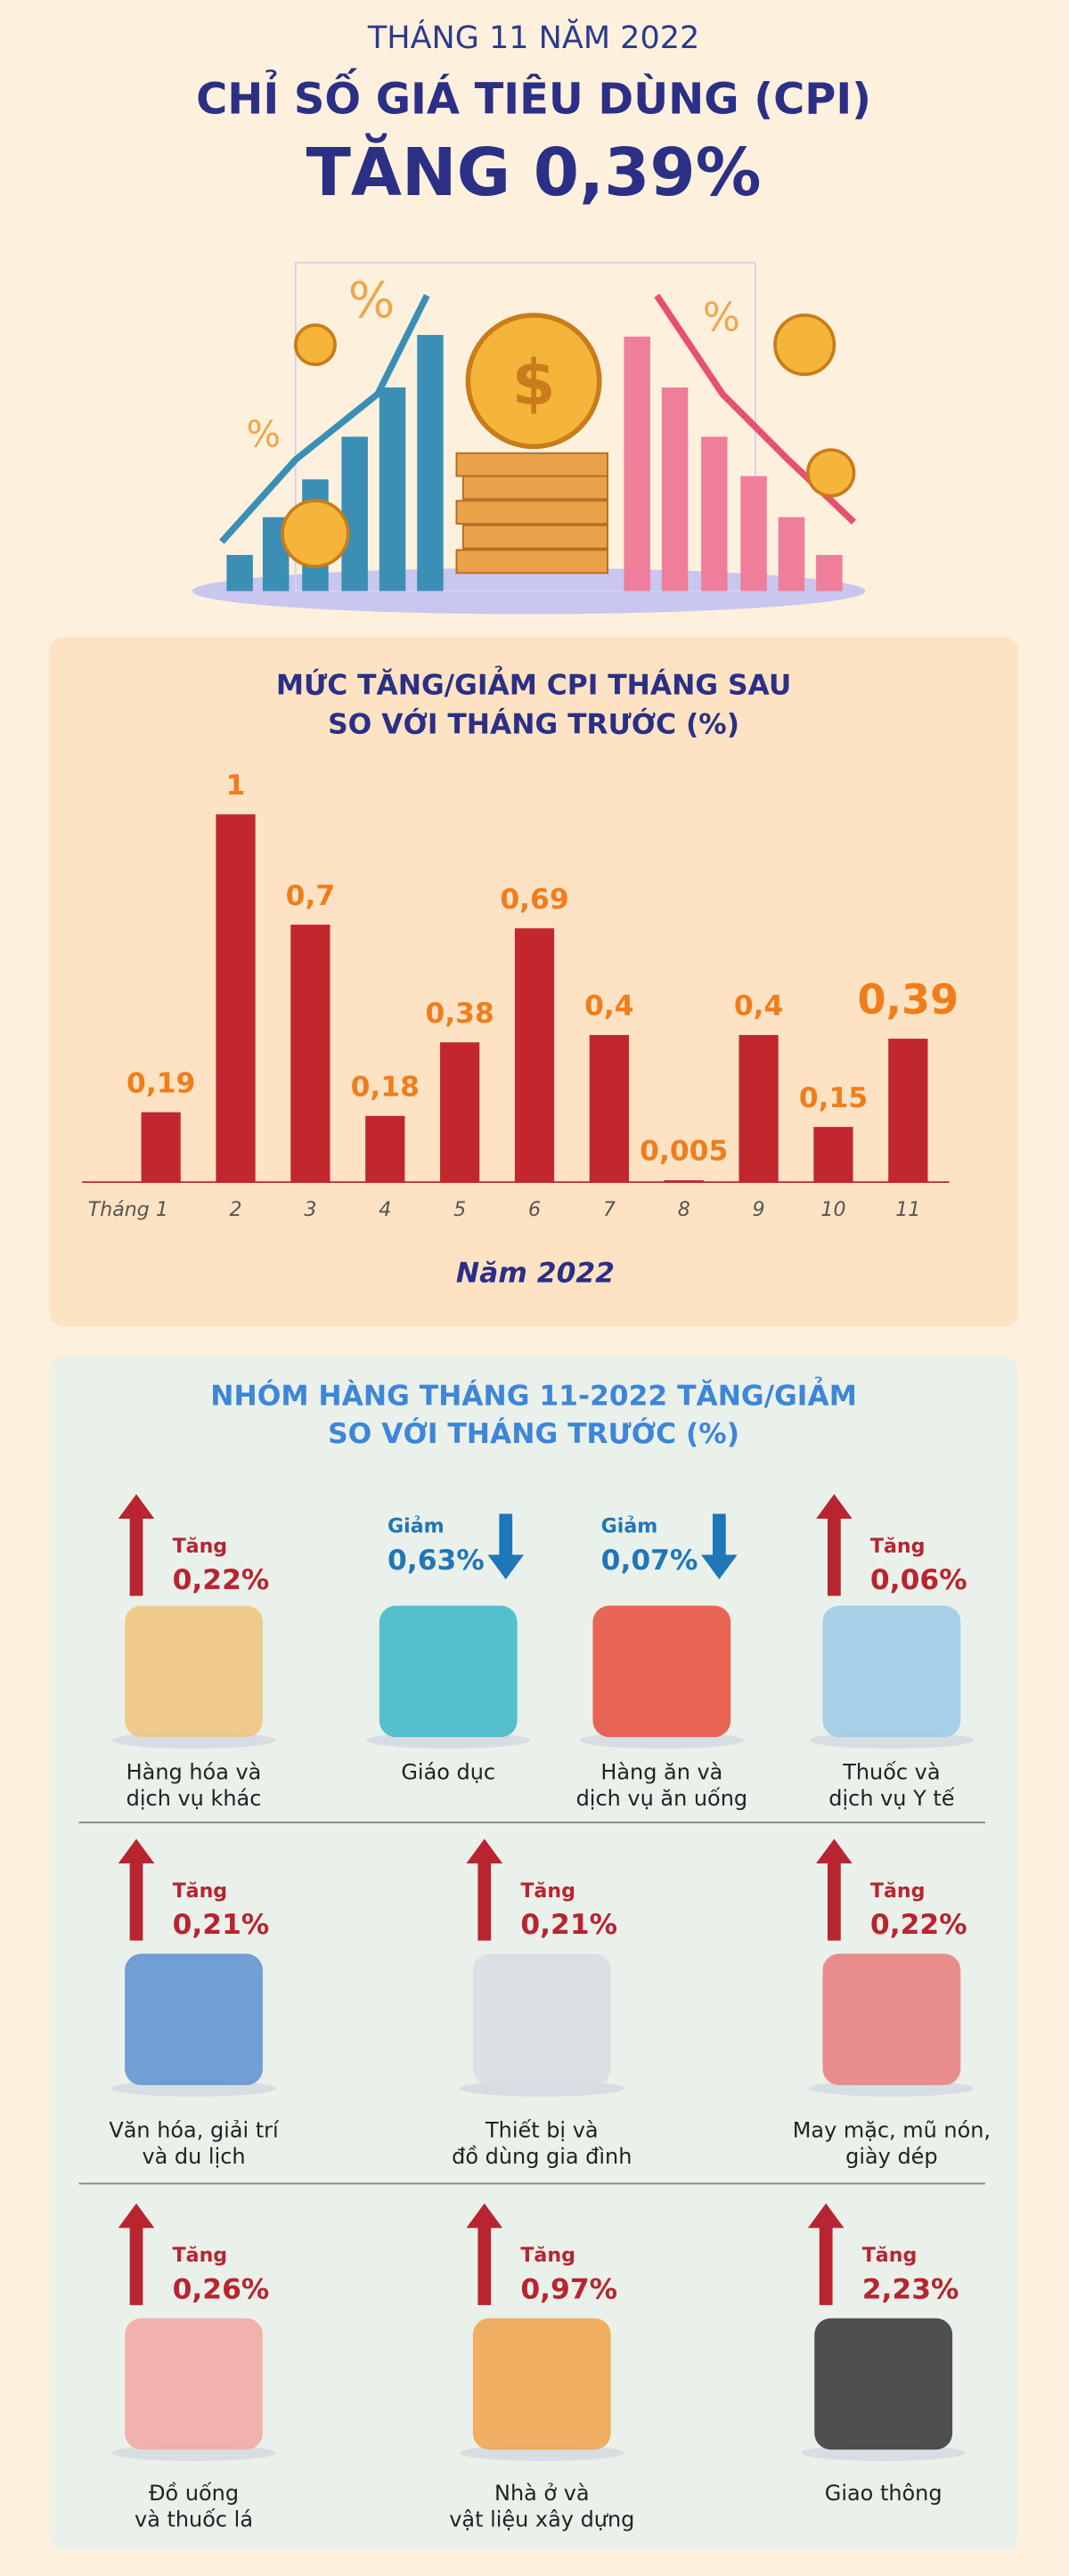  What do you see at coordinates (533, 1394) in the screenshot?
I see `groups-title: NHÓM HÀNG THÁNG 11-2022 TĂNG/GIẢM` at bounding box center [533, 1394].